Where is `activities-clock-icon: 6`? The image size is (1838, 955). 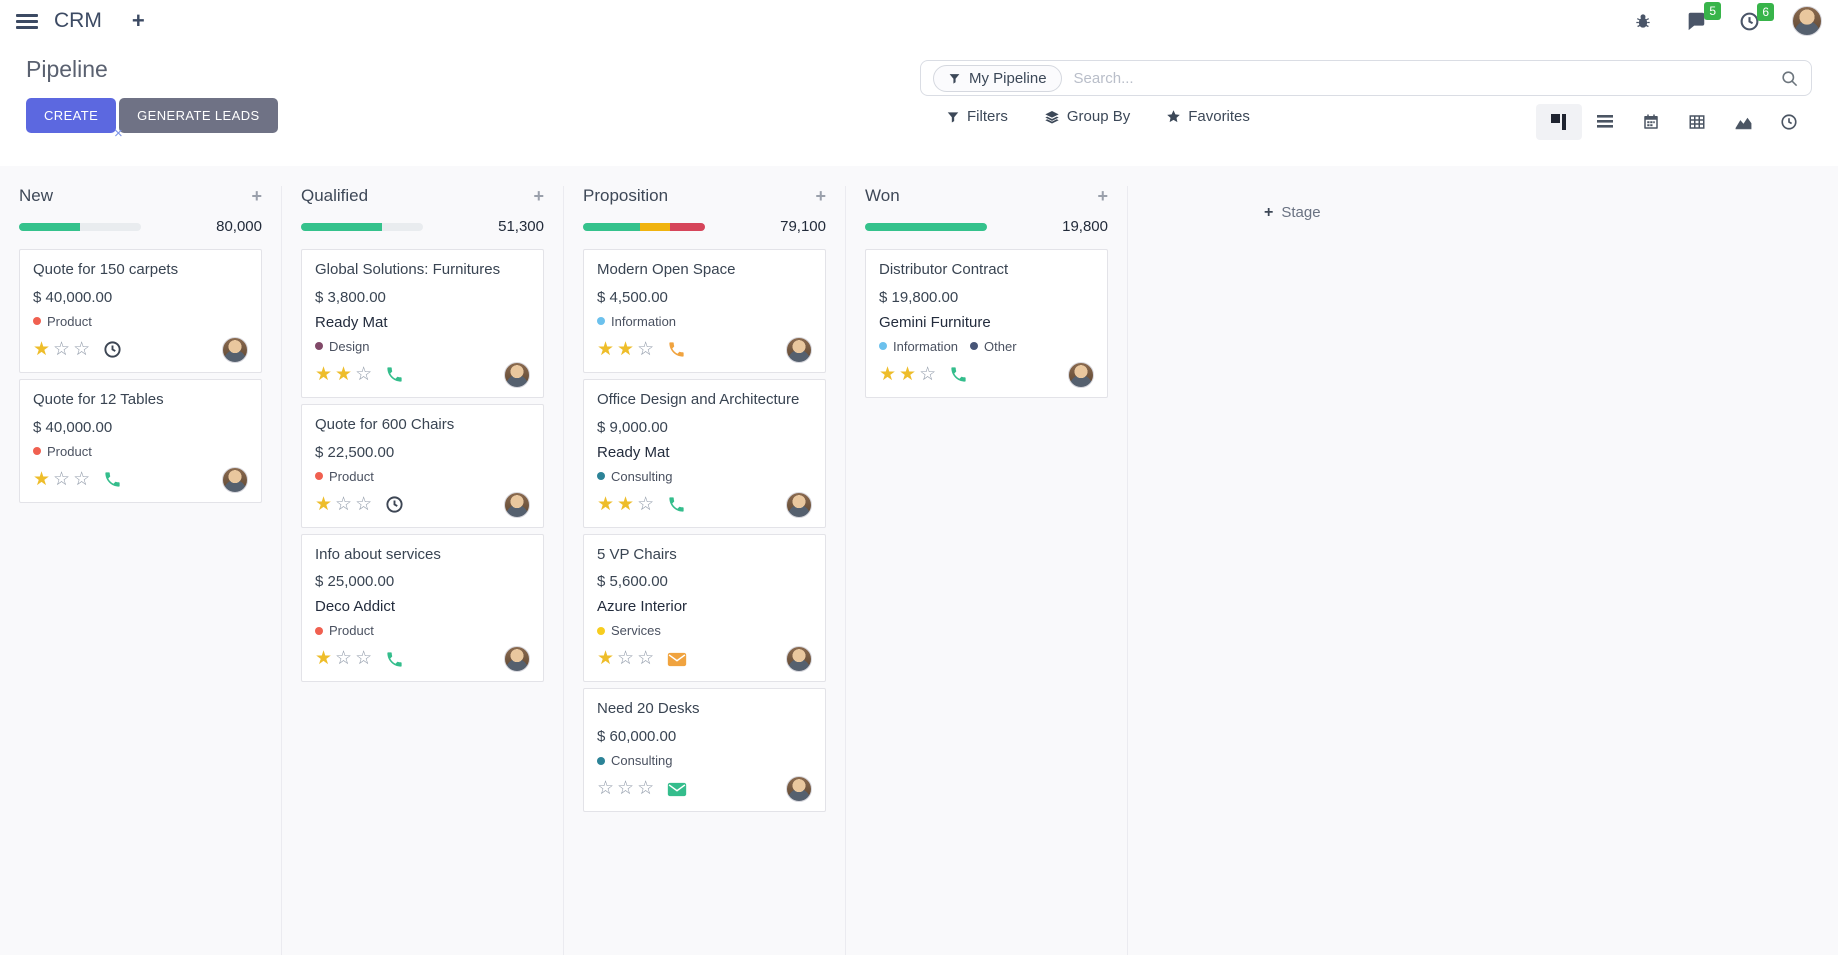 activities-clock-icon: 6 is located at coordinates (1756, 17).